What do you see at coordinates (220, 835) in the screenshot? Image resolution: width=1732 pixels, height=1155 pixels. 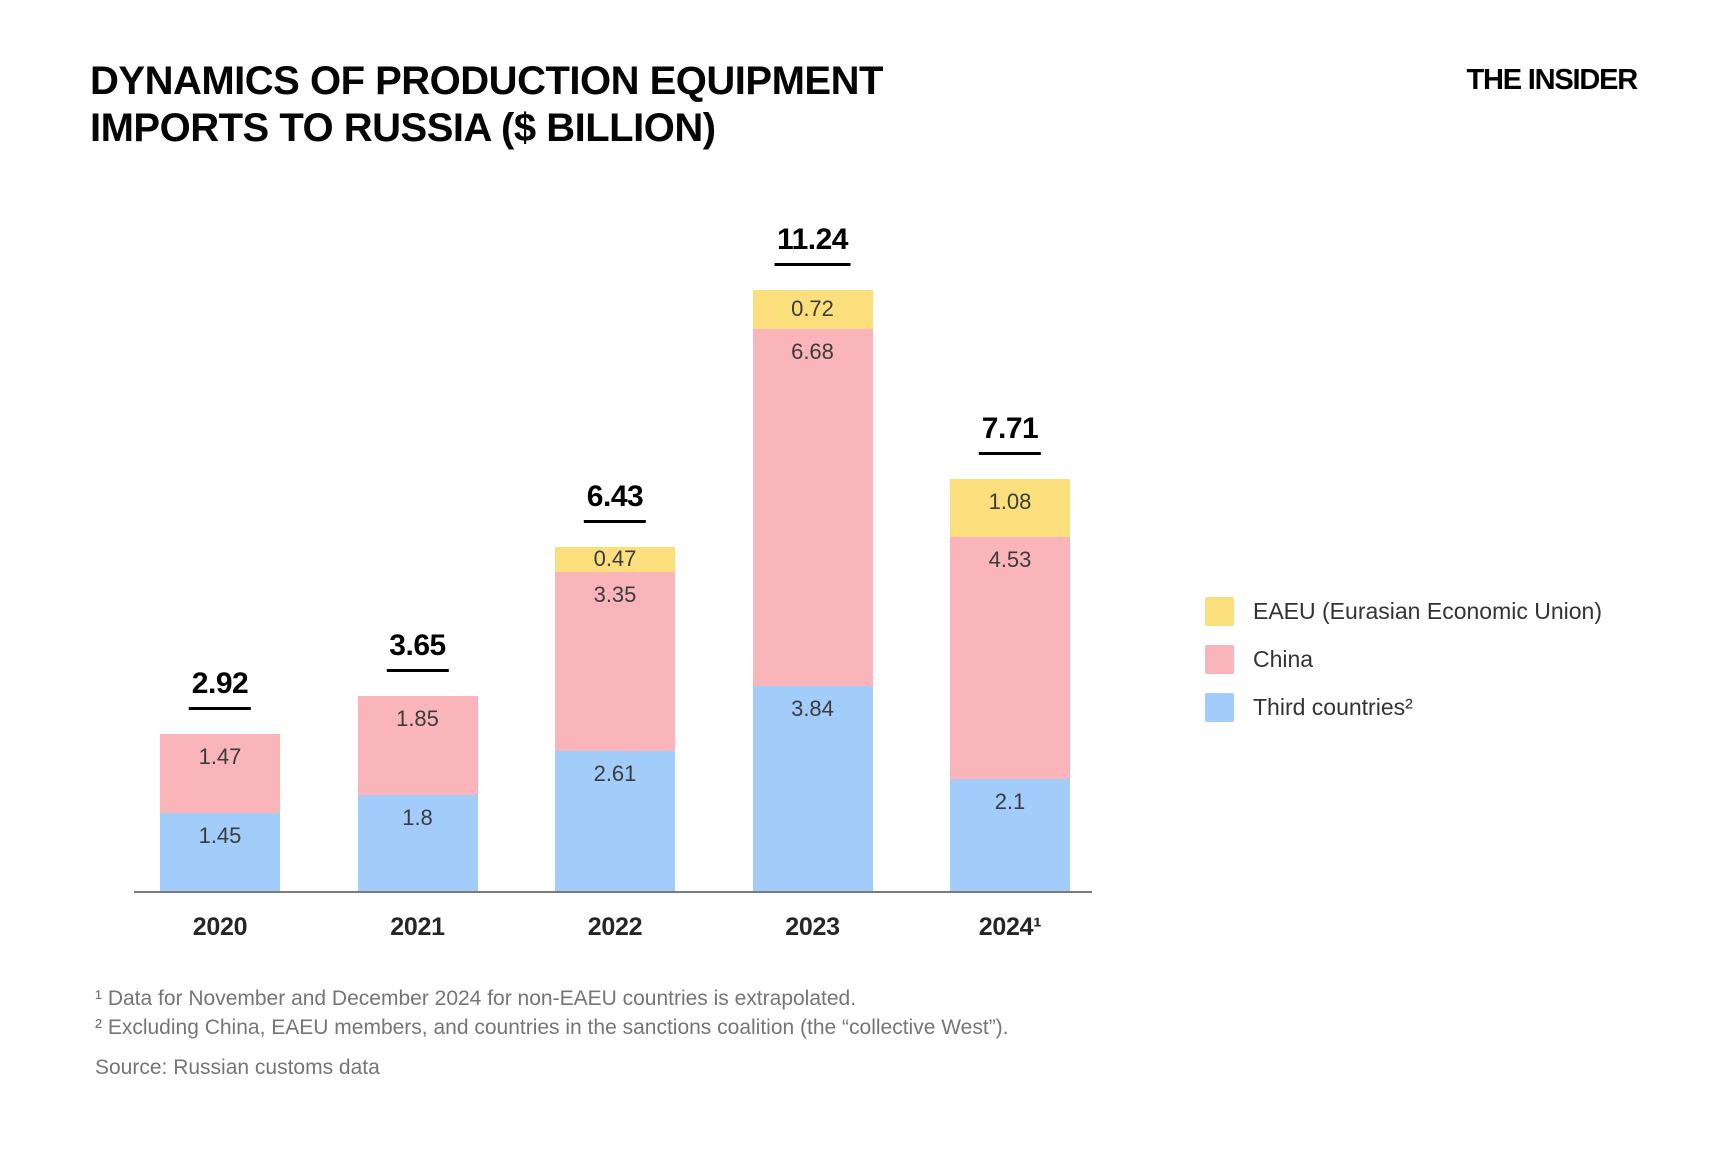 I see `segment-value: 1.45` at bounding box center [220, 835].